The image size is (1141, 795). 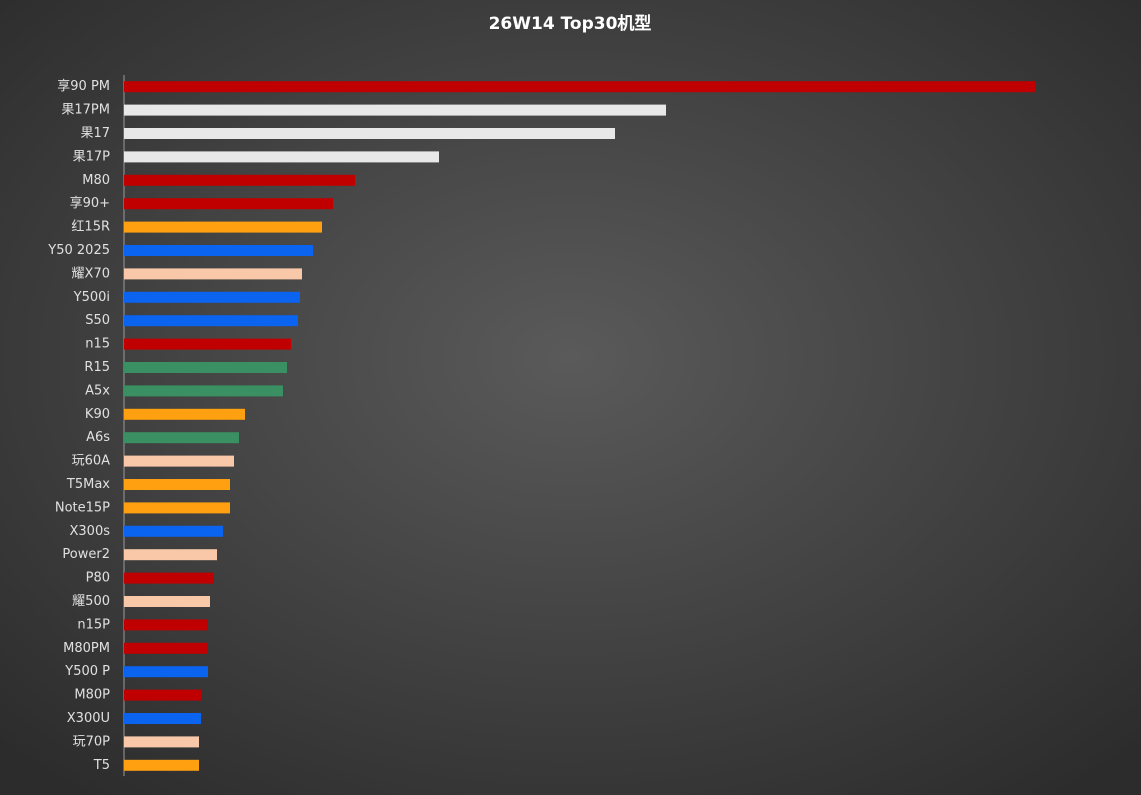 What do you see at coordinates (87, 671) in the screenshot?
I see `y-tick-label: Y500 P` at bounding box center [87, 671].